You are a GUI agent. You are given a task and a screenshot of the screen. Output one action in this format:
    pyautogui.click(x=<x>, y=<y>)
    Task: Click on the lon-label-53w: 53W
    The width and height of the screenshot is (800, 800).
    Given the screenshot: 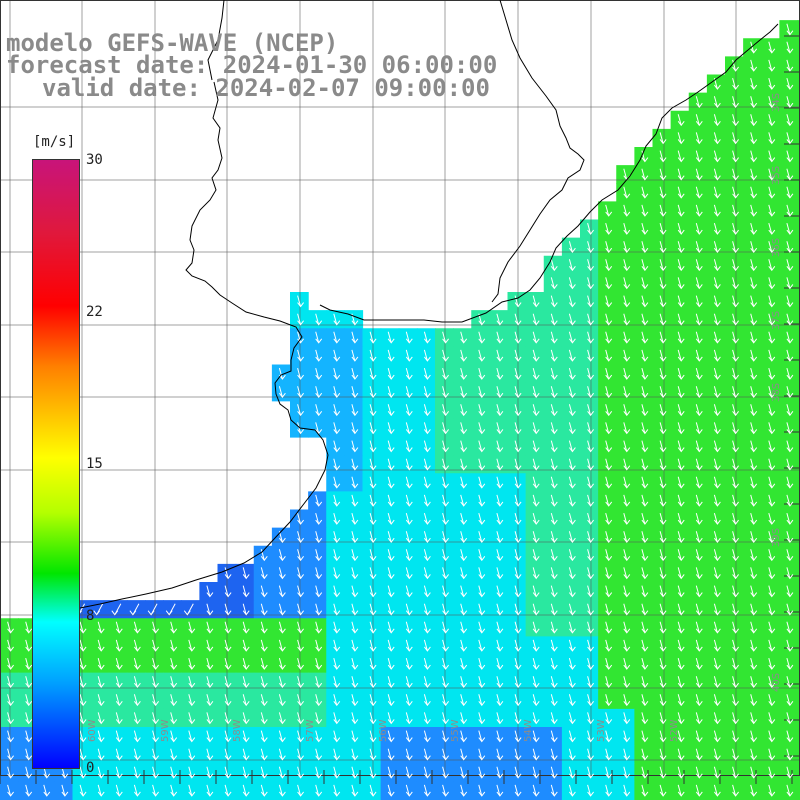 What is the action you would take?
    pyautogui.click(x=601, y=730)
    